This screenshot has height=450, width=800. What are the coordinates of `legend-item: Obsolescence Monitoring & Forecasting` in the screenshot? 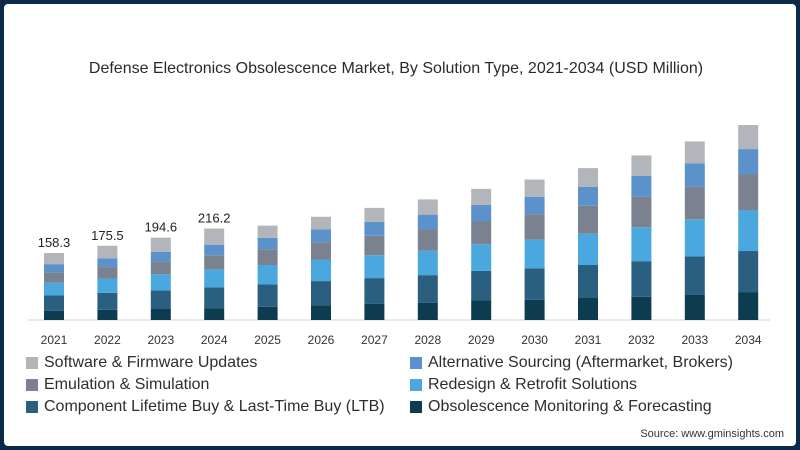 It's located at (561, 407).